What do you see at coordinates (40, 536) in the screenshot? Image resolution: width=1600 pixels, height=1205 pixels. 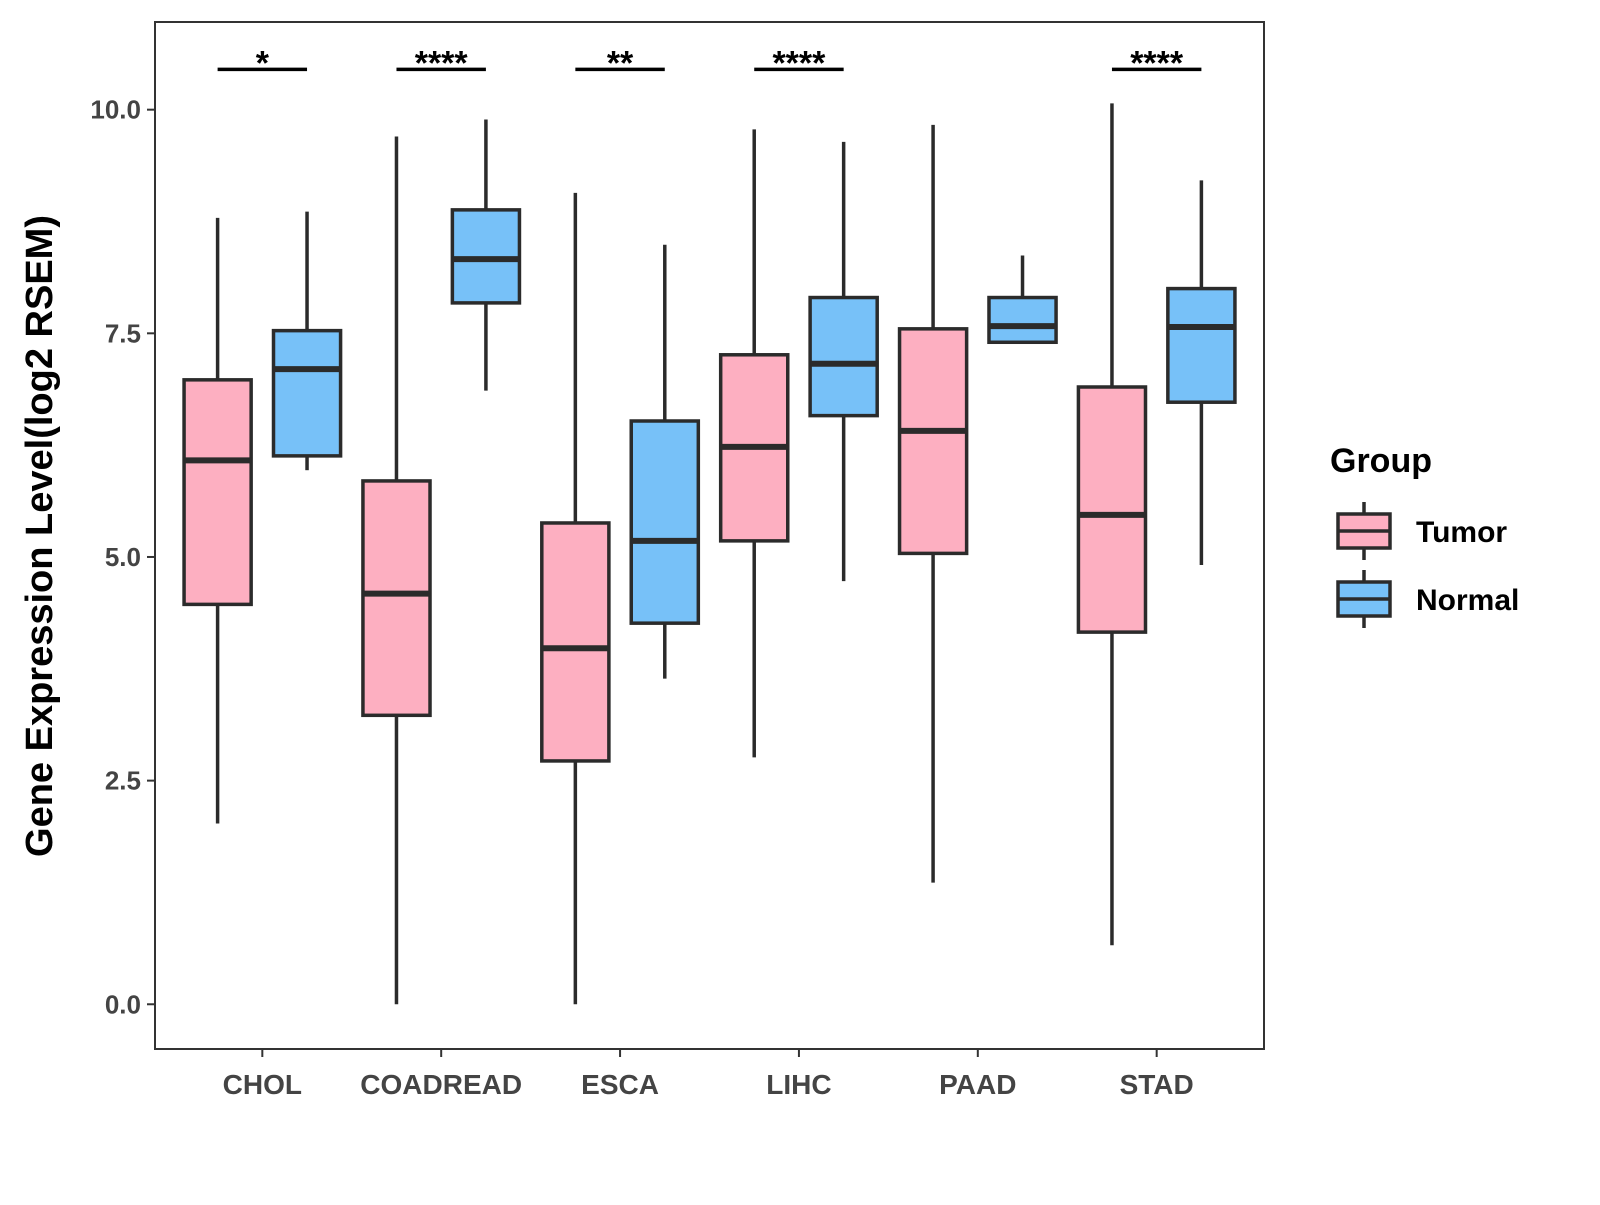 I see `y-axis-label: Gene Expression Level(log2 RSEM)` at bounding box center [40, 536].